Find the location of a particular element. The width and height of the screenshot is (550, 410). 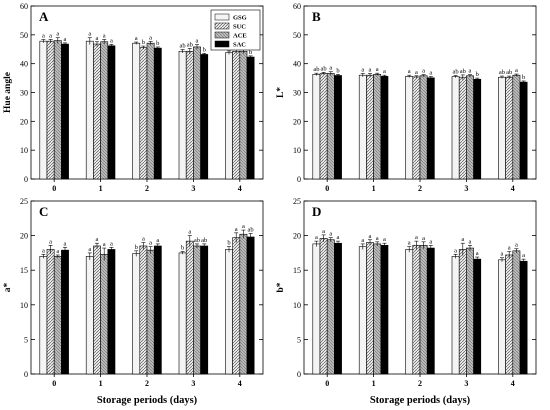

y-tick-label: 0 is located at coordinates (26, 179).